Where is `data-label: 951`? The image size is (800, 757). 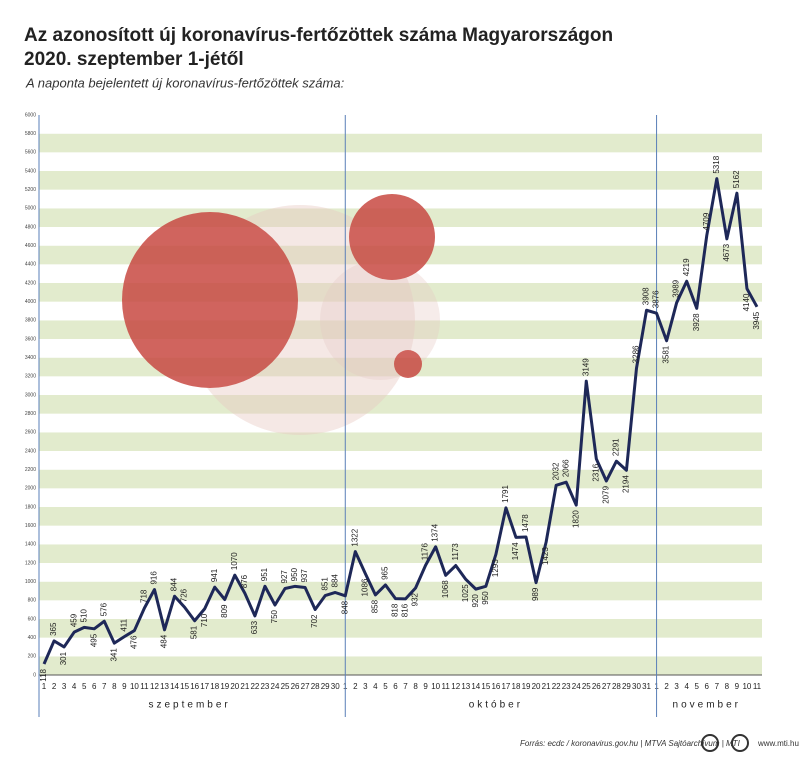 data-label: 951 is located at coordinates (264, 574).